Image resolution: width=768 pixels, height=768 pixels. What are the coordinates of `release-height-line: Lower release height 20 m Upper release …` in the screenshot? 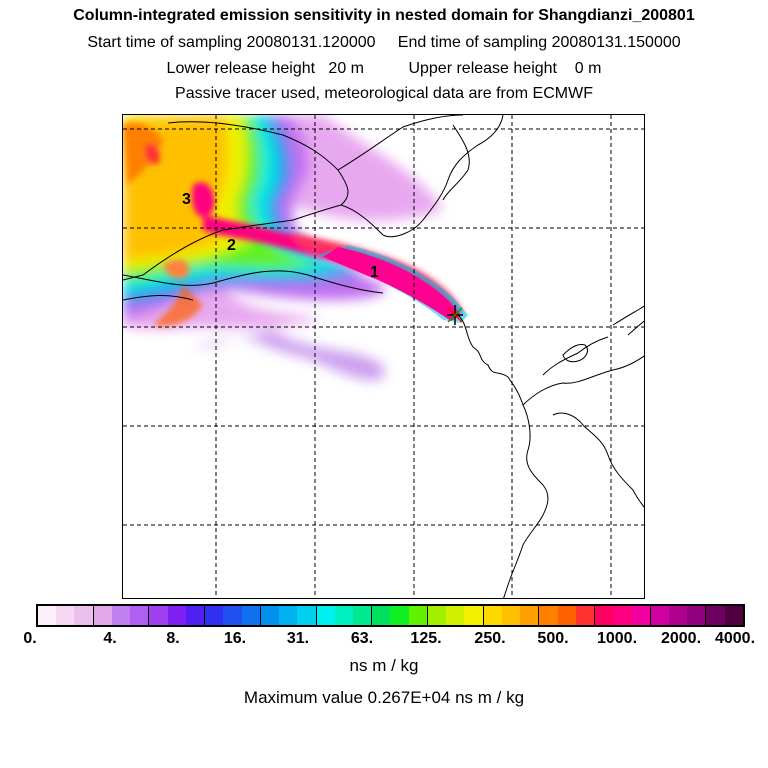 It's located at (384, 68).